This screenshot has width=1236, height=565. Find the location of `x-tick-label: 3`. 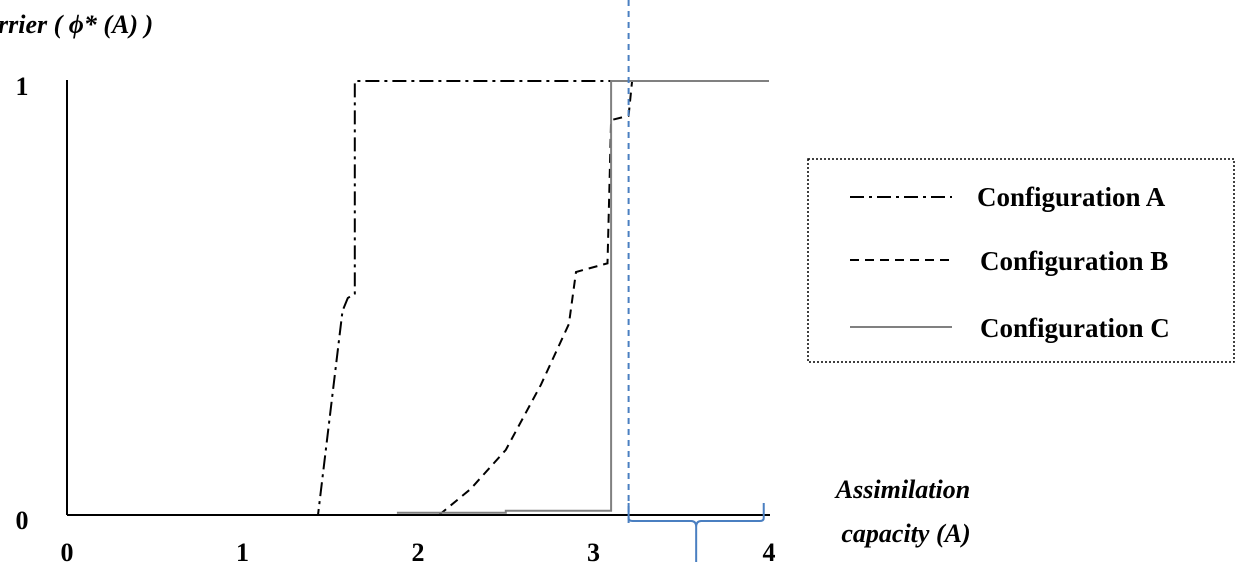

x-tick-label: 3 is located at coordinates (593, 551).